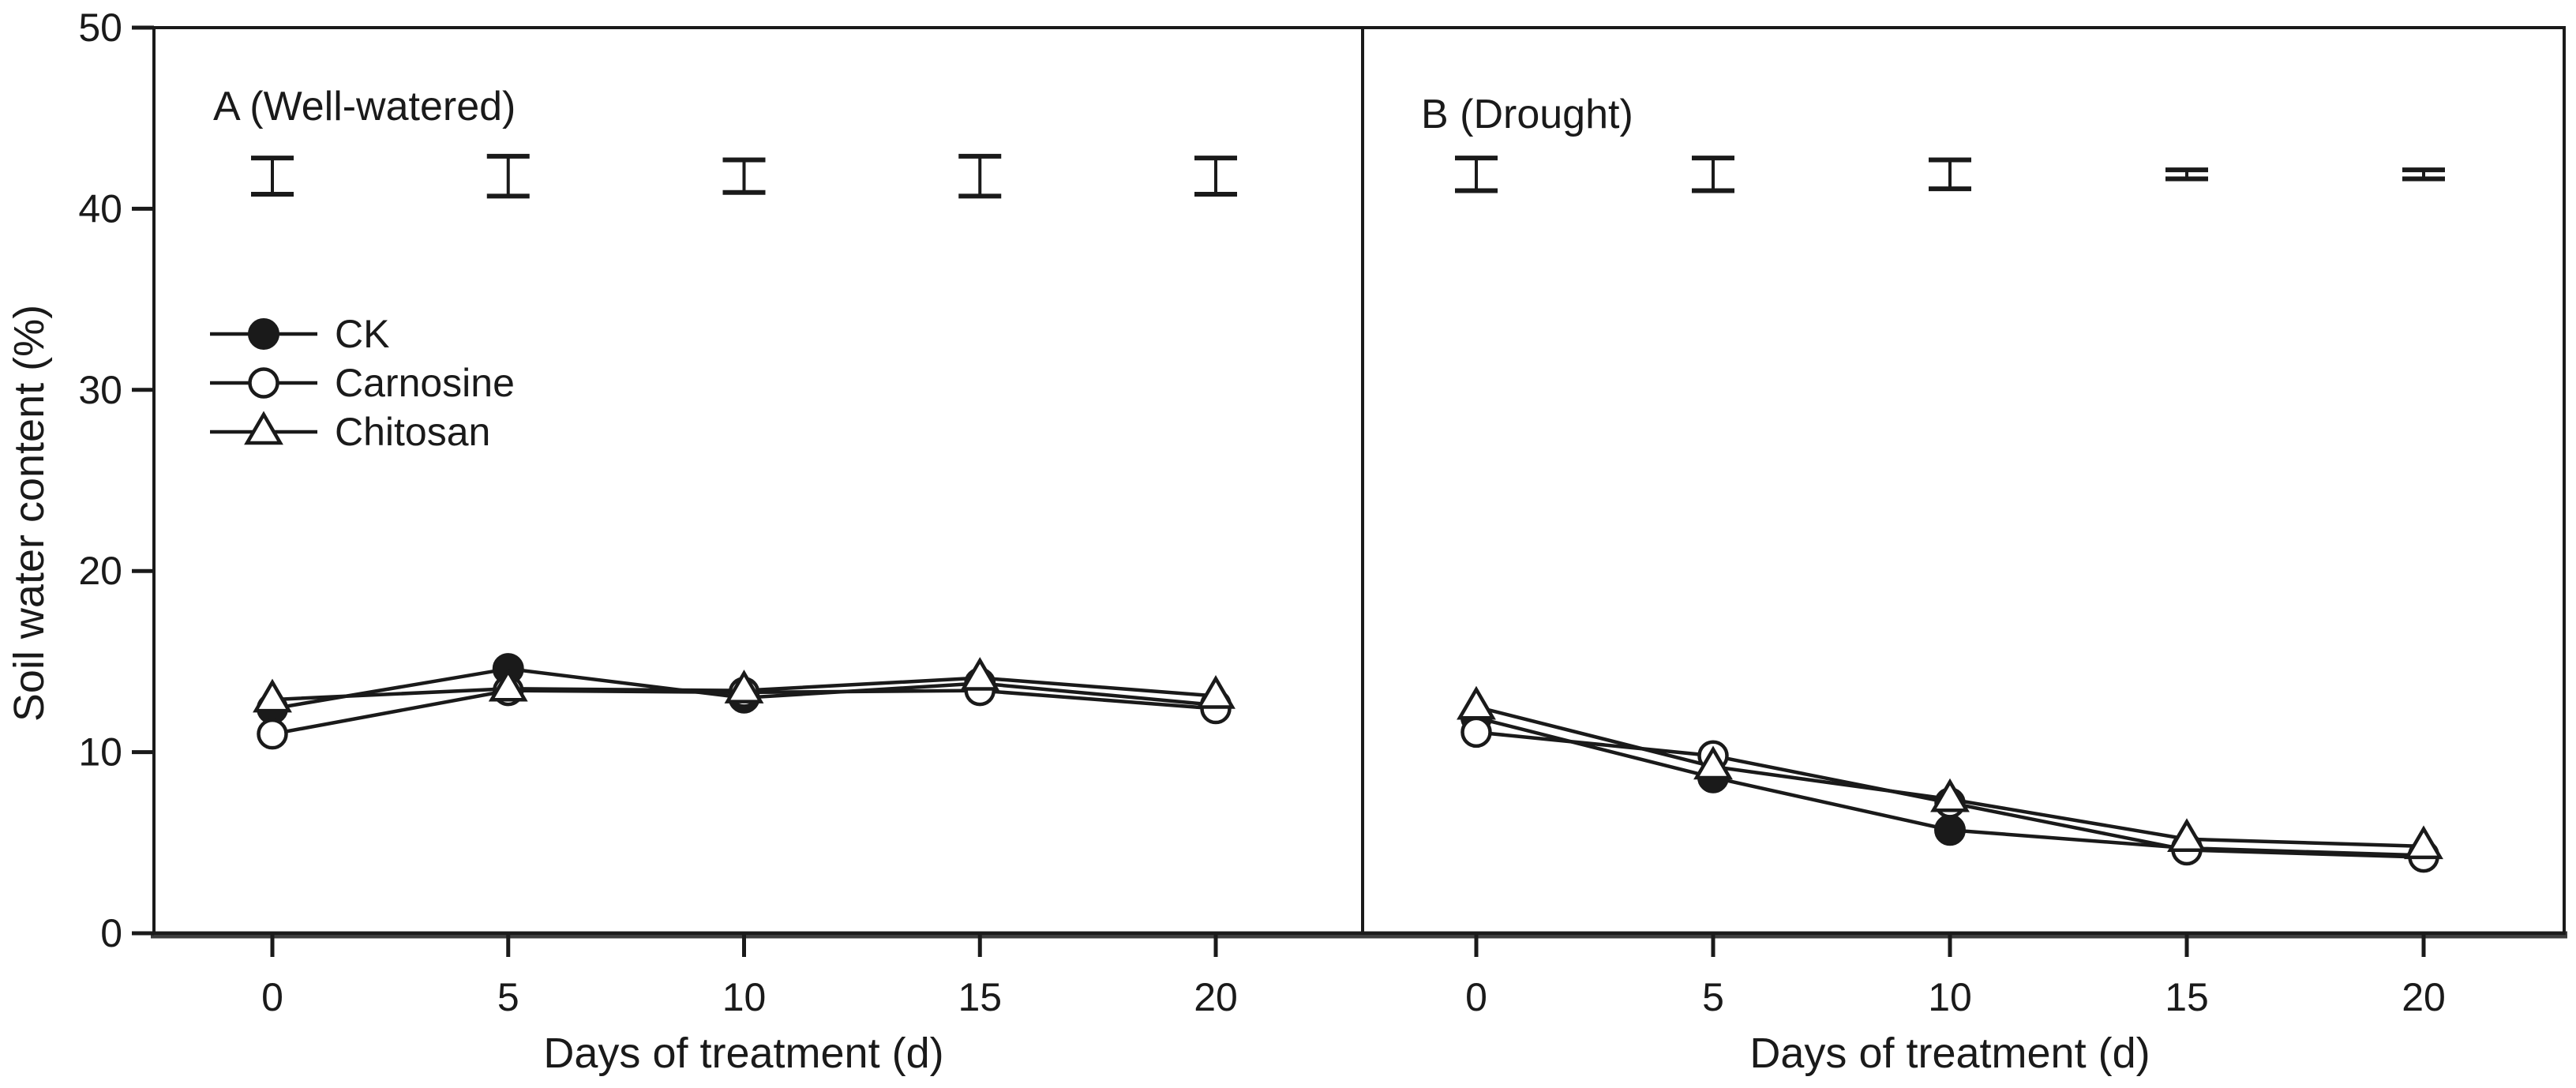  What do you see at coordinates (299, 334) in the screenshot?
I see `legend-row-ck: CK` at bounding box center [299, 334].